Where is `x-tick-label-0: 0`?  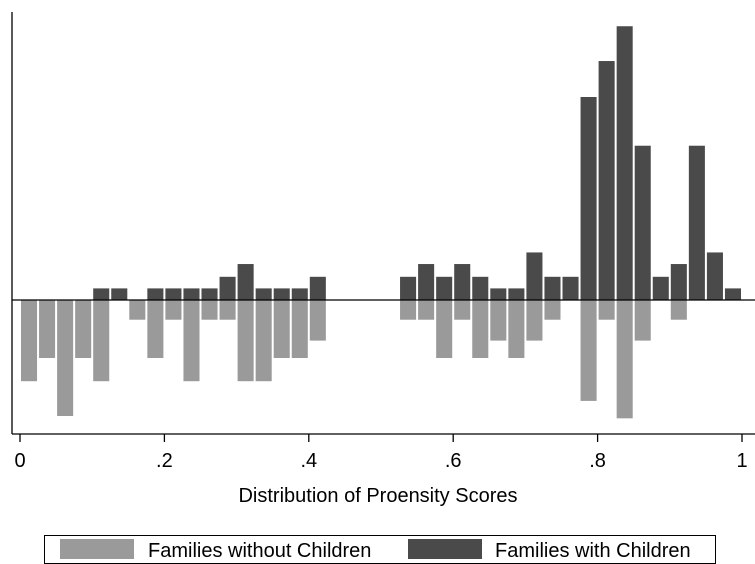
x-tick-label-0: 0 is located at coordinates (19, 461).